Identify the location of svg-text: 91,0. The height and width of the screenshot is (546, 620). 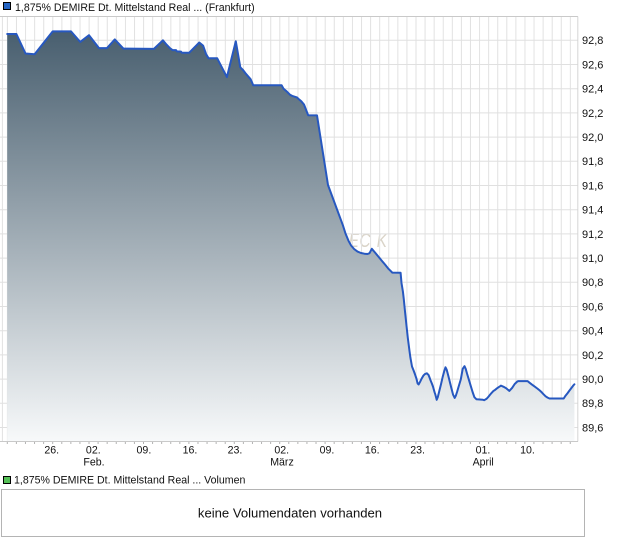
(592, 259).